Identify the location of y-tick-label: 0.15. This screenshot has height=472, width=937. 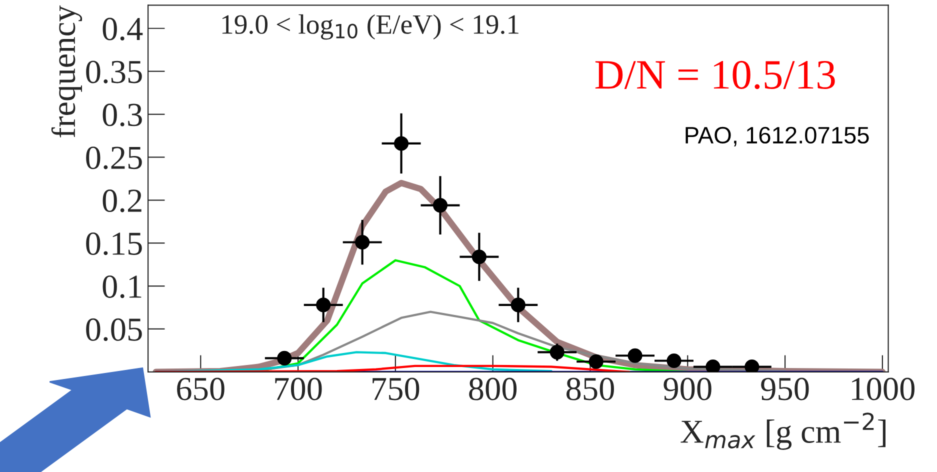
(114, 244).